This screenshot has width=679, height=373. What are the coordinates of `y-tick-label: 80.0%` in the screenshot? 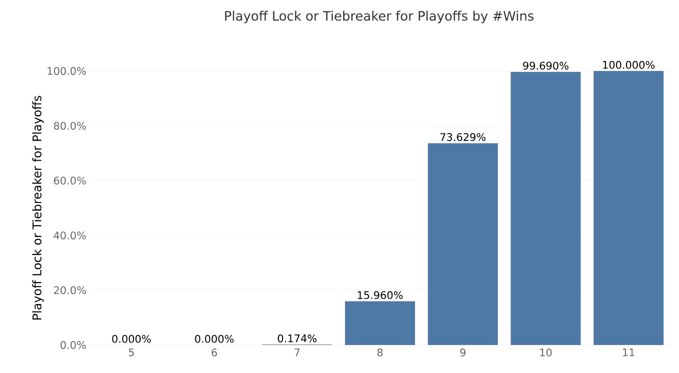 It's located at (70, 126).